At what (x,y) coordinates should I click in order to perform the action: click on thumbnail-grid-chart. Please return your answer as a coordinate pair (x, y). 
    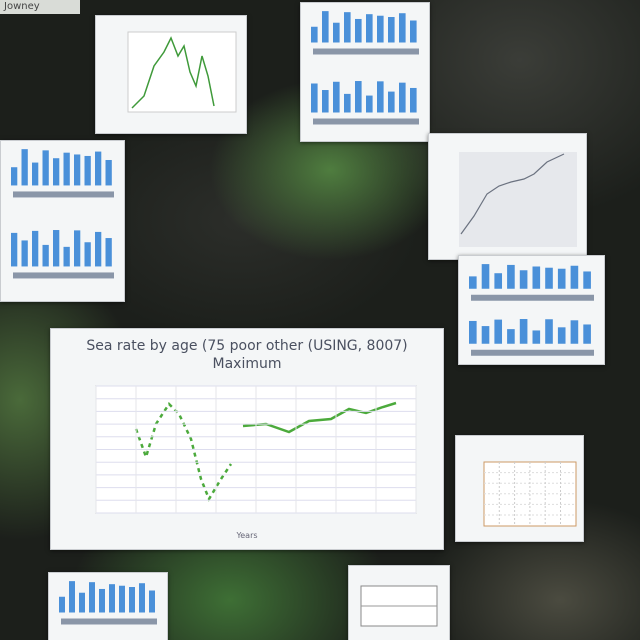
    Looking at the image, I should click on (519, 488).